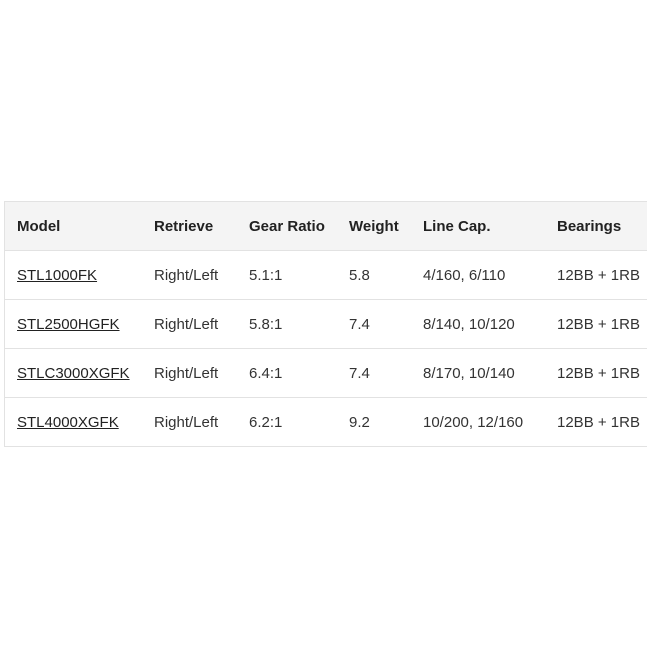 The height and width of the screenshot is (647, 647). Describe the element at coordinates (287, 422) in the screenshot. I see `gear-ratio-cell: 6.2:1` at that location.